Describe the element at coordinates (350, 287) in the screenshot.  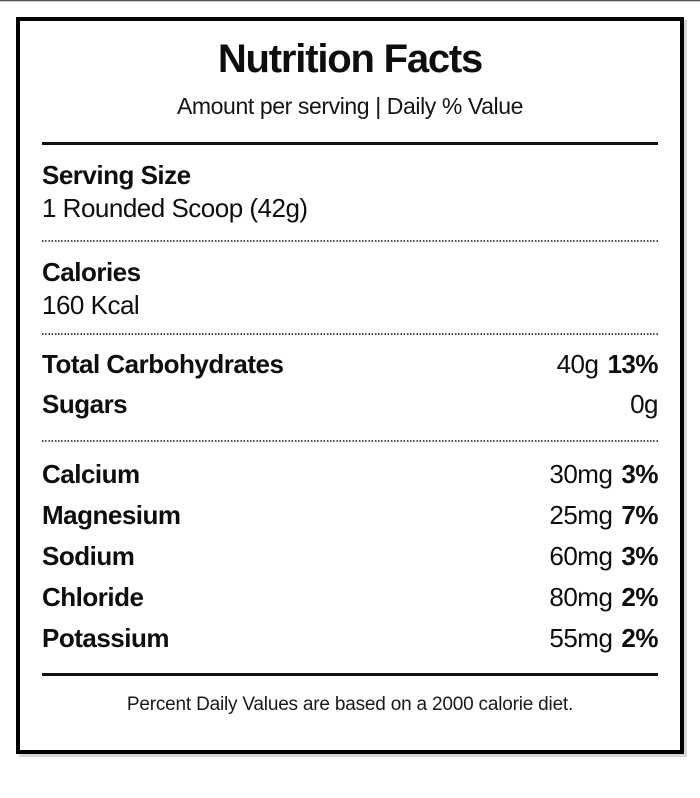
I see `calories-section: Calories 160 Kcal` at that location.